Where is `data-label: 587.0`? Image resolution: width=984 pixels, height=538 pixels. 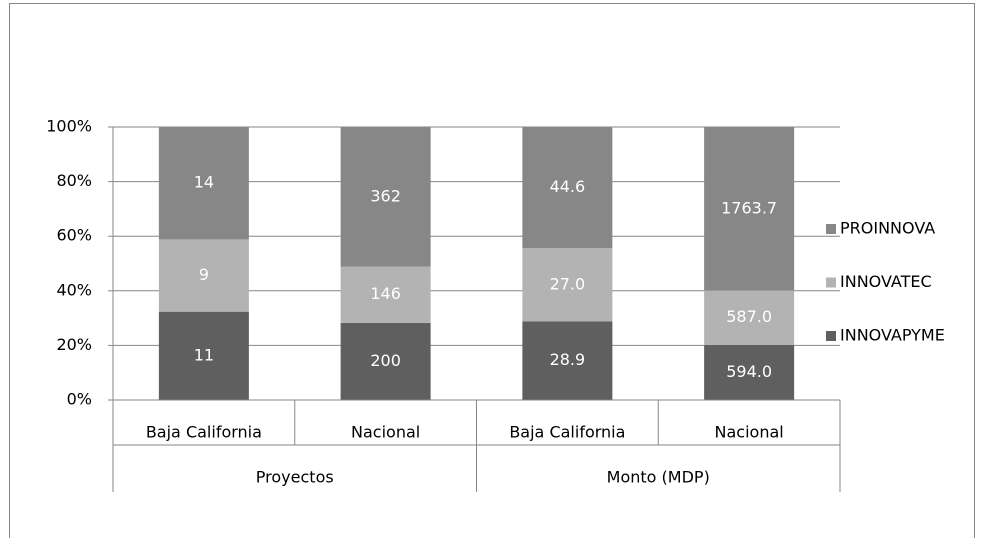 data-label: 587.0 is located at coordinates (749, 316).